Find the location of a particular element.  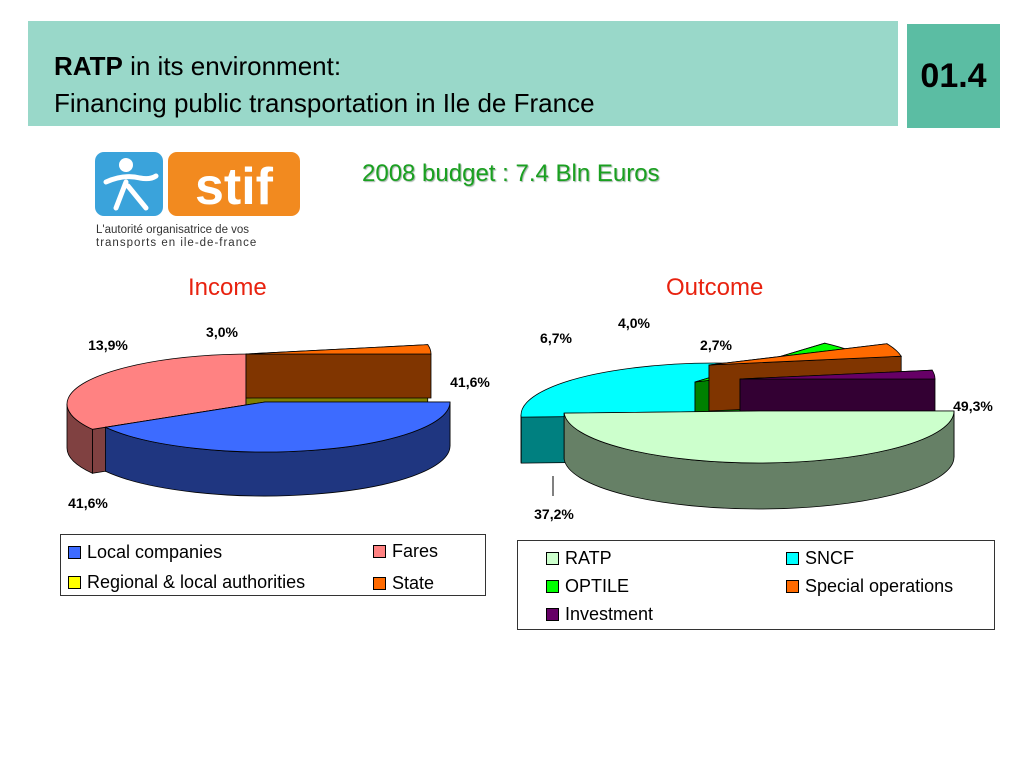

legend-item-sncf: SNCF is located at coordinates (820, 558).